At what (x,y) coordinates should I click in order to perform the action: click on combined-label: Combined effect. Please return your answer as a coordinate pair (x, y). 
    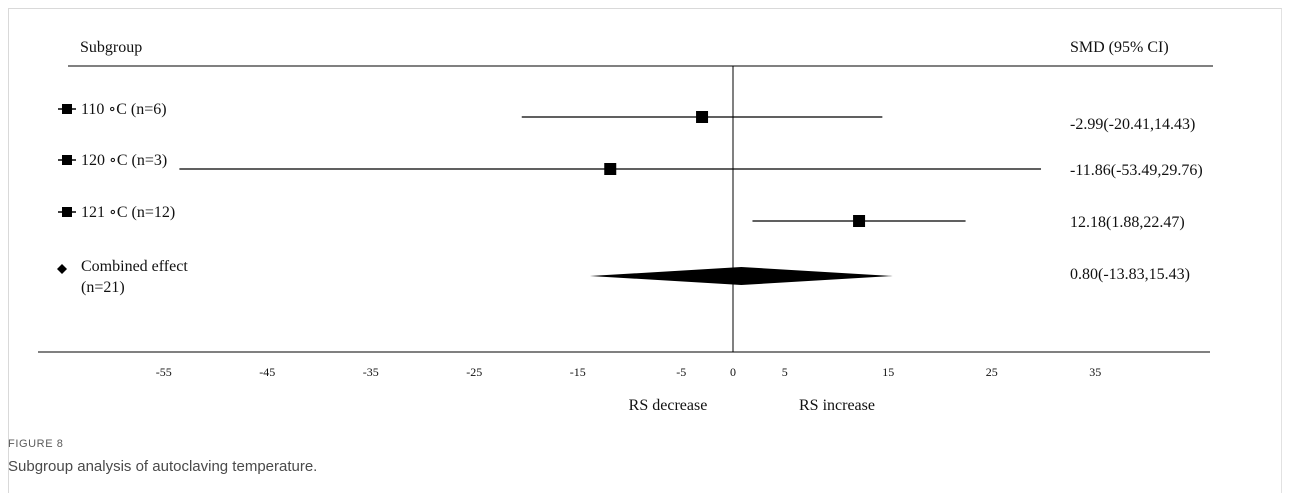
    Looking at the image, I should click on (134, 266).